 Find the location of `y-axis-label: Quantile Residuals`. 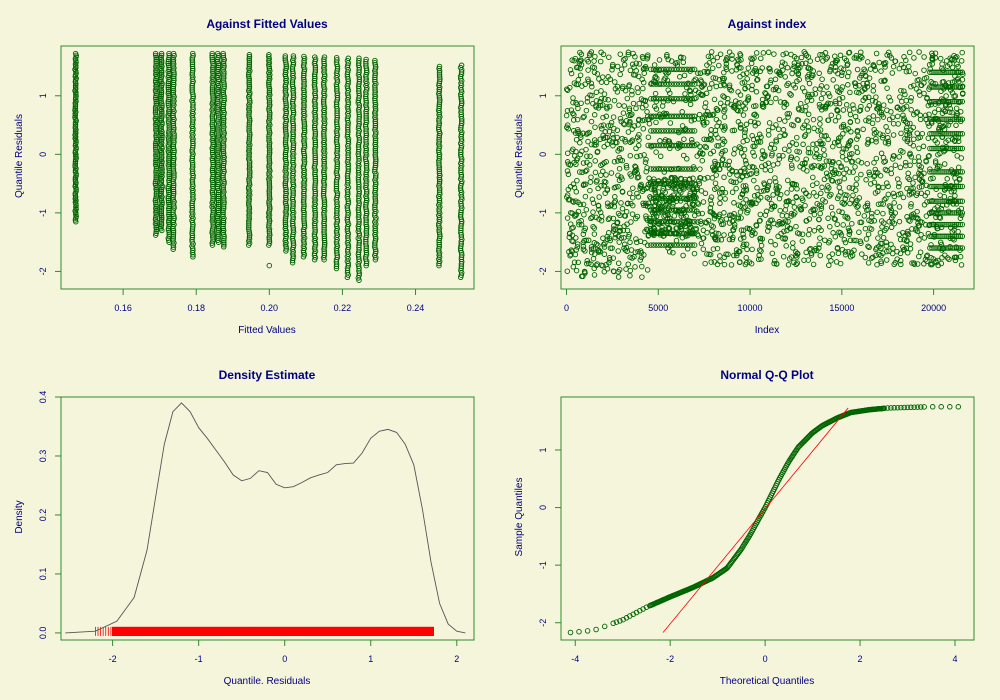

y-axis-label: Quantile Residuals is located at coordinates (519, 156).